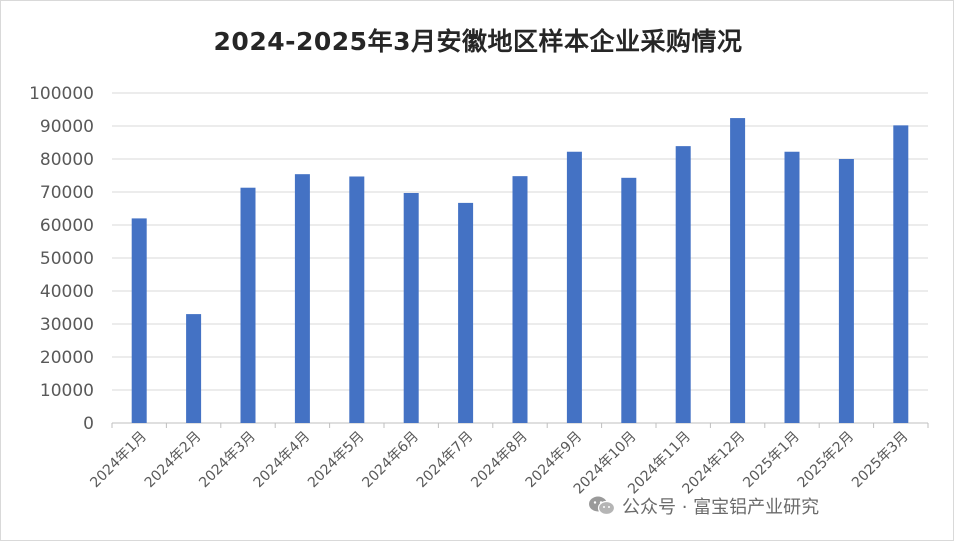 The width and height of the screenshot is (956, 543). Describe the element at coordinates (336, 460) in the screenshot. I see `x-tick-label: 2024年5月` at that location.